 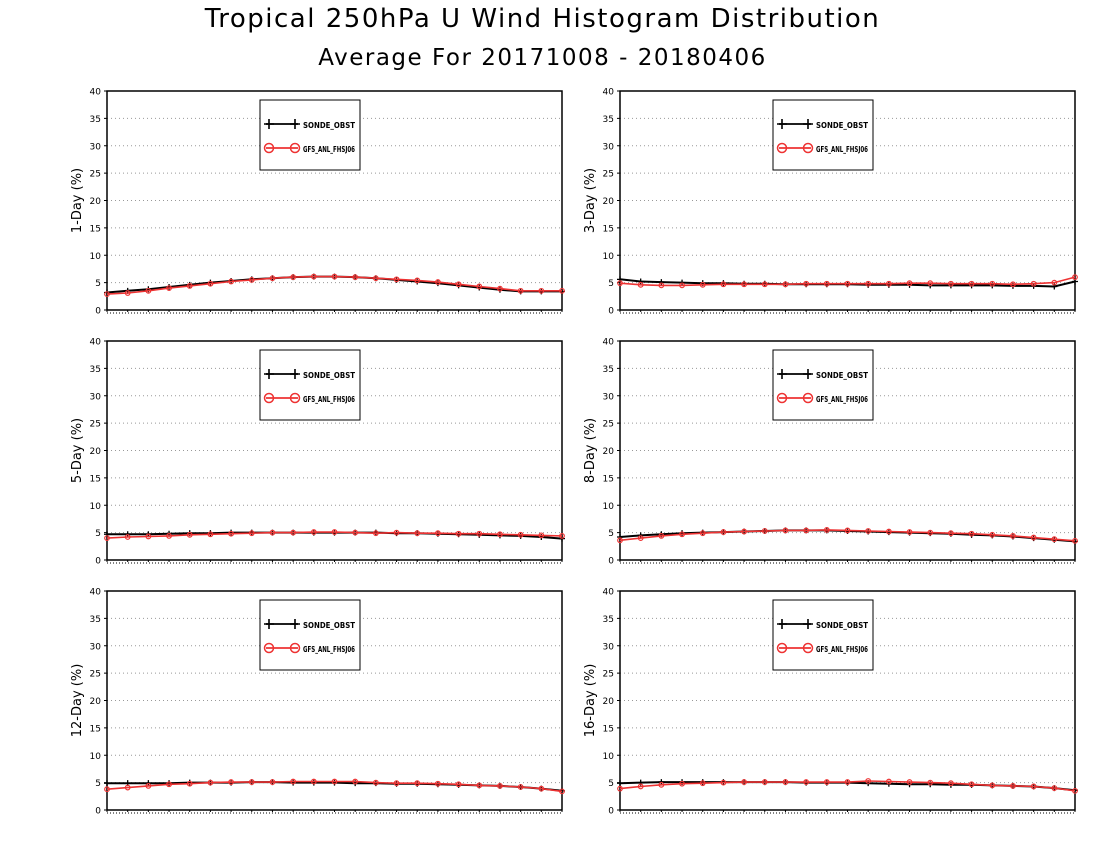 What do you see at coordinates (542, 58) in the screenshot?
I see `chart-subtitle: Average For 20171008 - 20180406` at bounding box center [542, 58].